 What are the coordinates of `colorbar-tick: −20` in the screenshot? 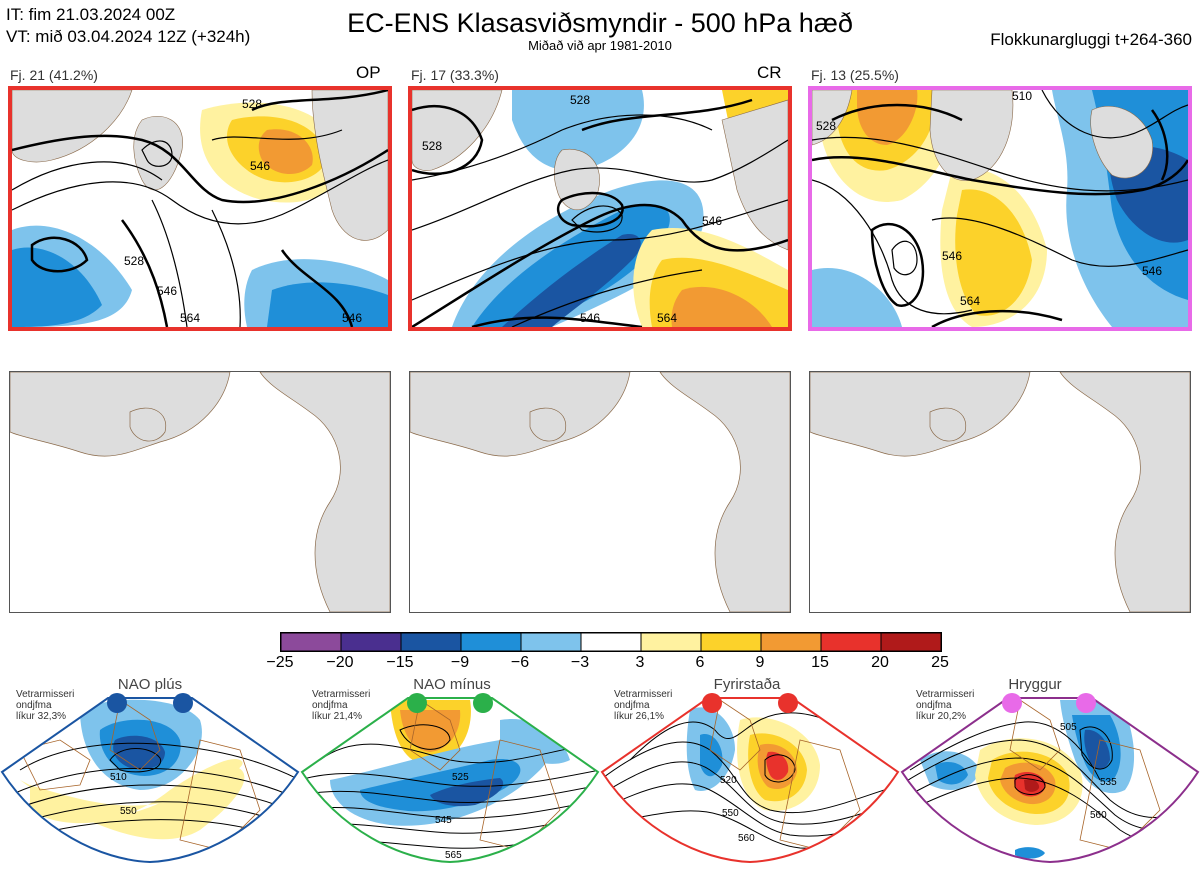 It's located at (340, 662).